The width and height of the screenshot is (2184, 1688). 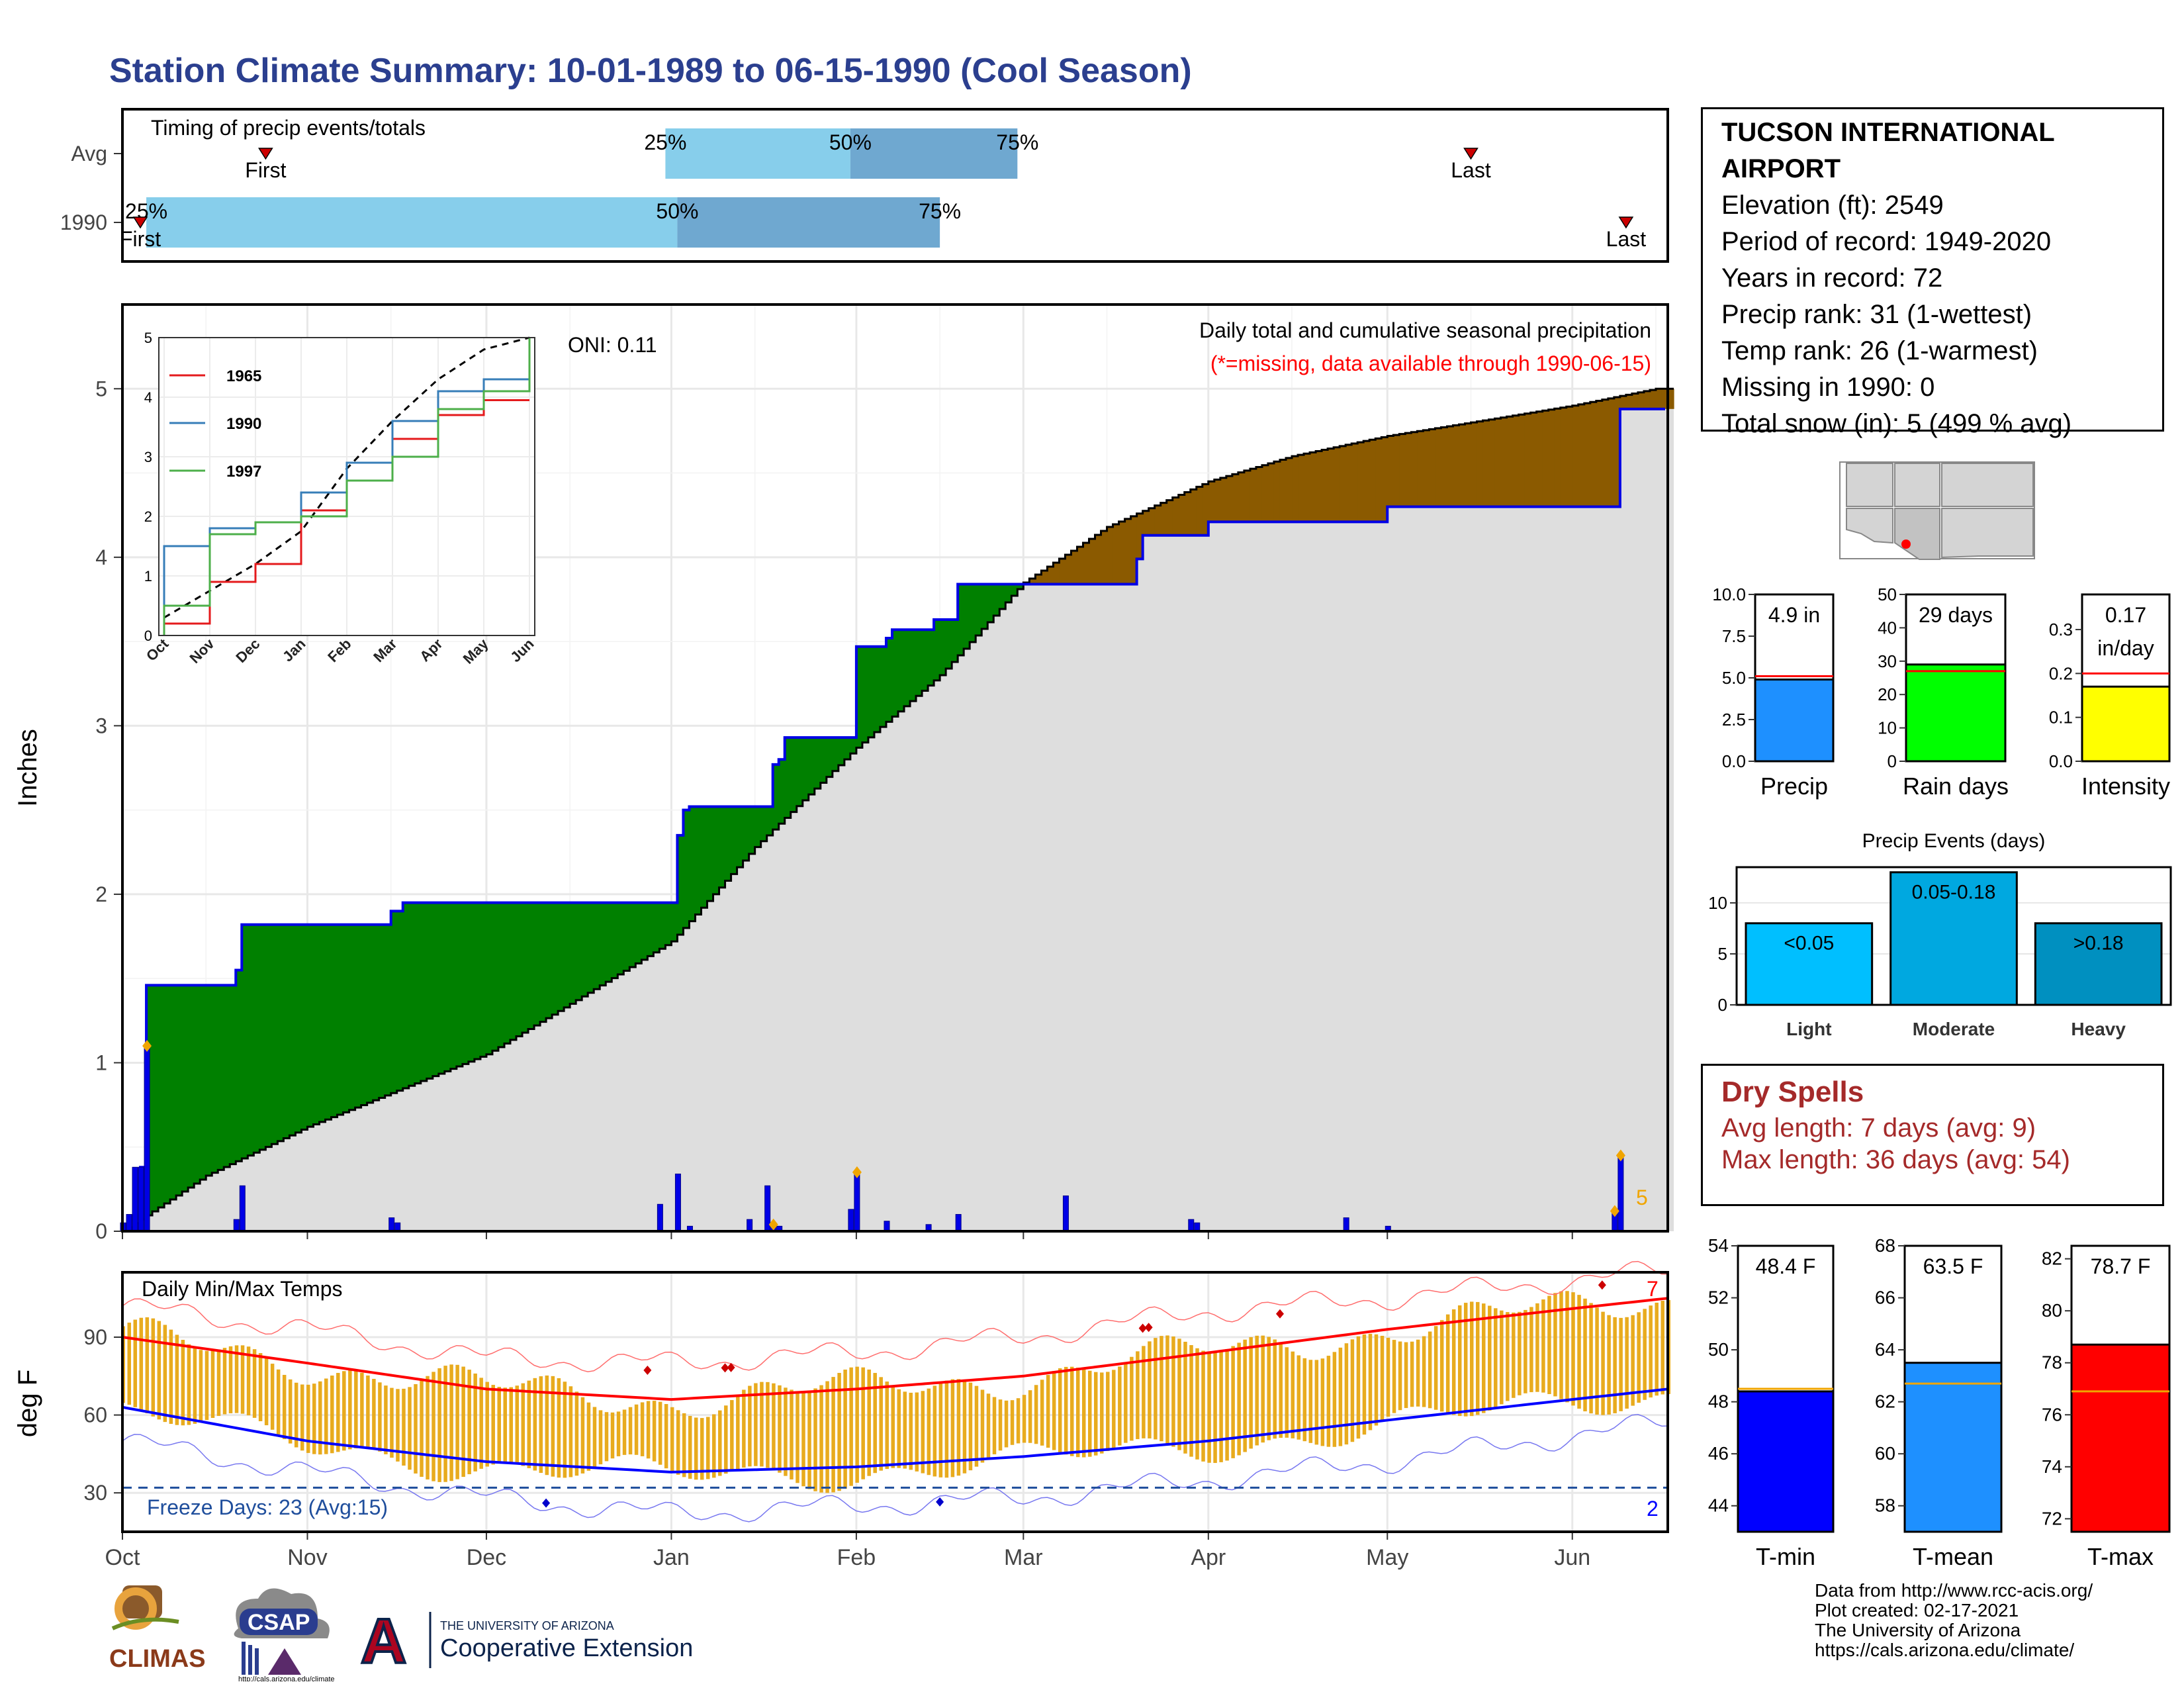 What do you see at coordinates (1642, 1197) in the screenshot?
I see `snow-total-label: 5` at bounding box center [1642, 1197].